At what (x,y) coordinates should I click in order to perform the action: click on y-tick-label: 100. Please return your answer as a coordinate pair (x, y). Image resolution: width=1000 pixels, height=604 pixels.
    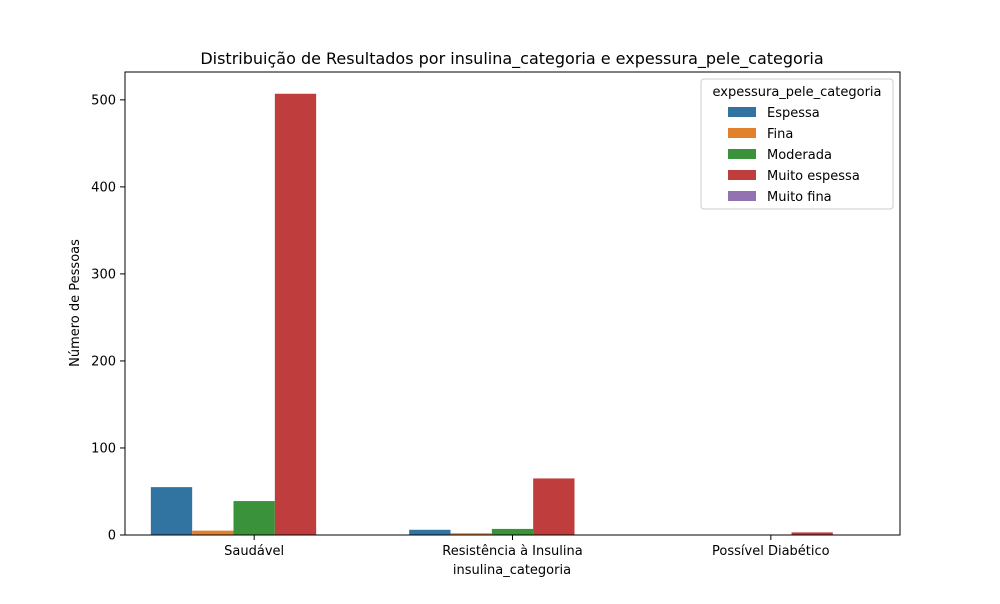
    Looking at the image, I should click on (103, 448).